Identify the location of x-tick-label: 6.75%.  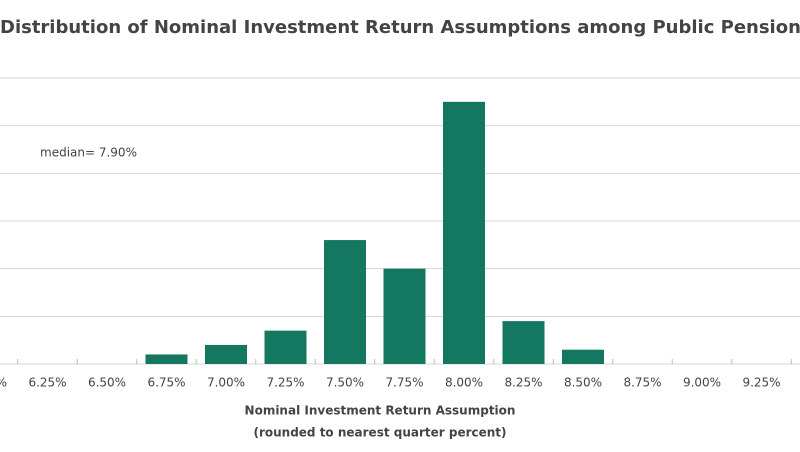
(166, 383).